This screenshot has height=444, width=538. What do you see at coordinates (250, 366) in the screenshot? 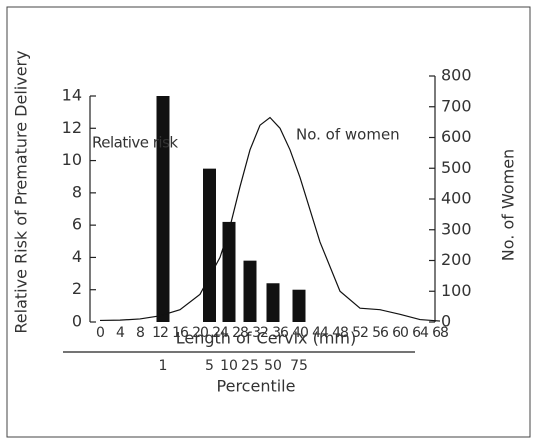
I see `percentile-label: 25` at bounding box center [250, 366].